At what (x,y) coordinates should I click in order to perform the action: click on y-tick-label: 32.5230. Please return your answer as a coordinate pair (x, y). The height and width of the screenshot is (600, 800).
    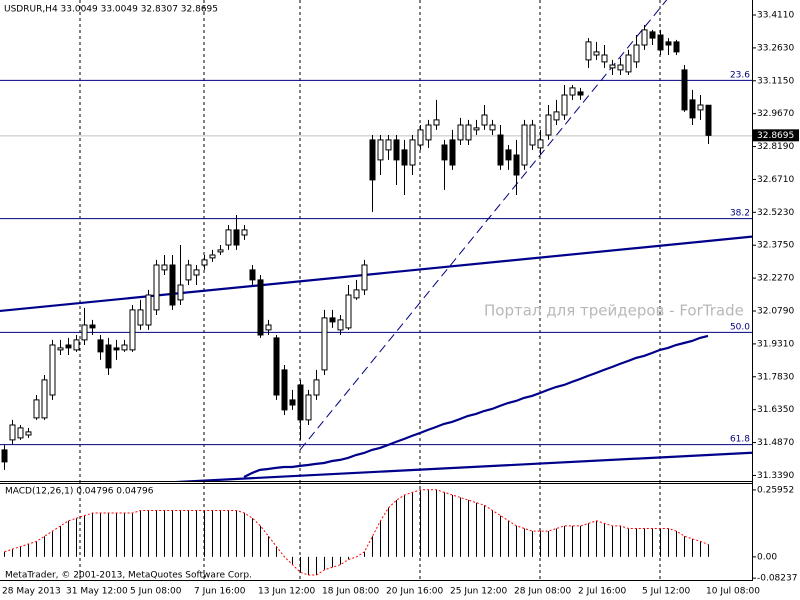
    Looking at the image, I should click on (775, 213).